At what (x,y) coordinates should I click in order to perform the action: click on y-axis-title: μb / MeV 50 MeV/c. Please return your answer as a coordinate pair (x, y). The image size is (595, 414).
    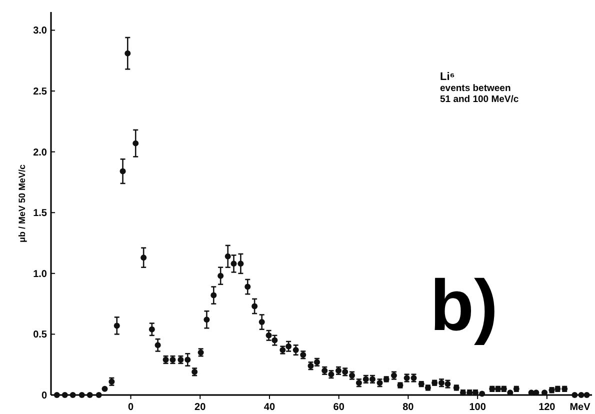
    Looking at the image, I should click on (22, 203).